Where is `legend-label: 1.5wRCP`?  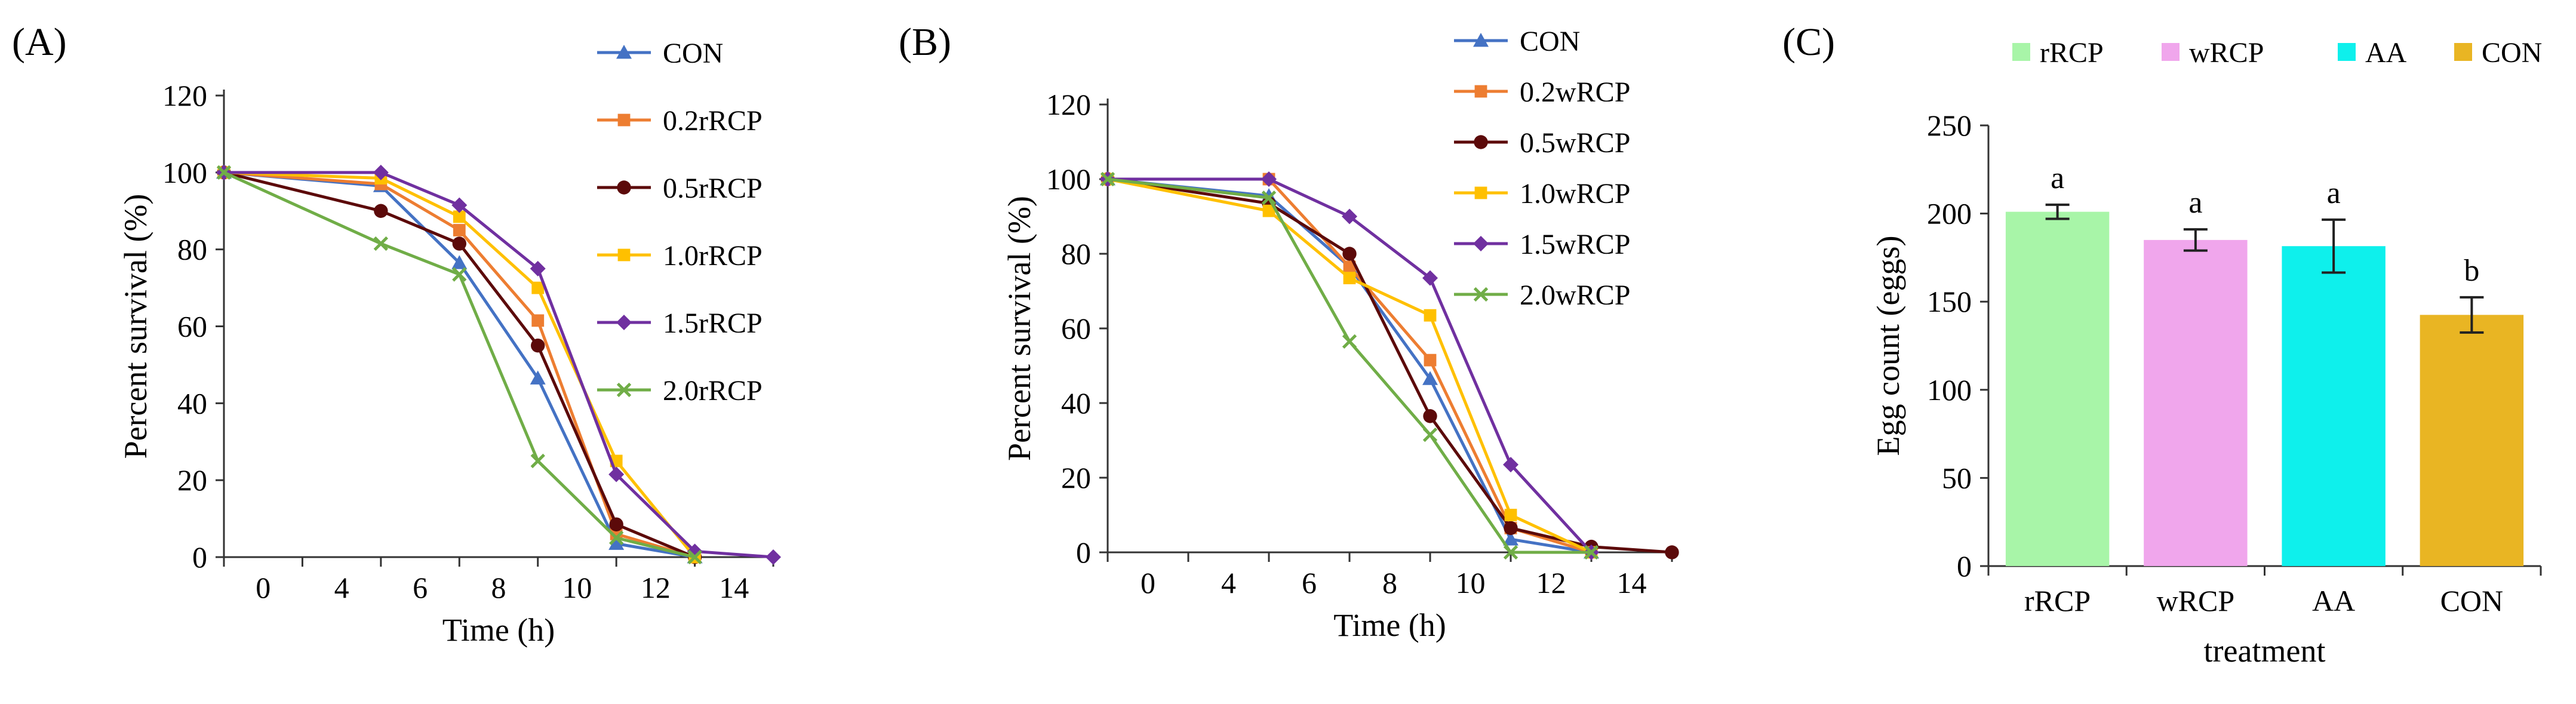
legend-label: 1.5wRCP is located at coordinates (1575, 245).